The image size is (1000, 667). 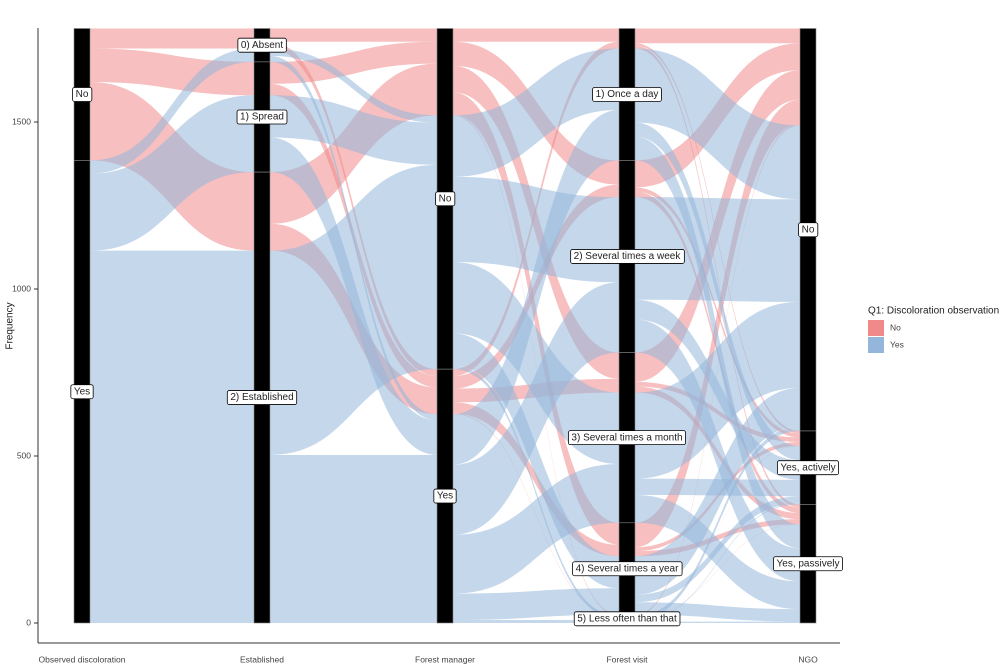 I want to click on y-axis-label: Frequency, so click(x=10, y=325).